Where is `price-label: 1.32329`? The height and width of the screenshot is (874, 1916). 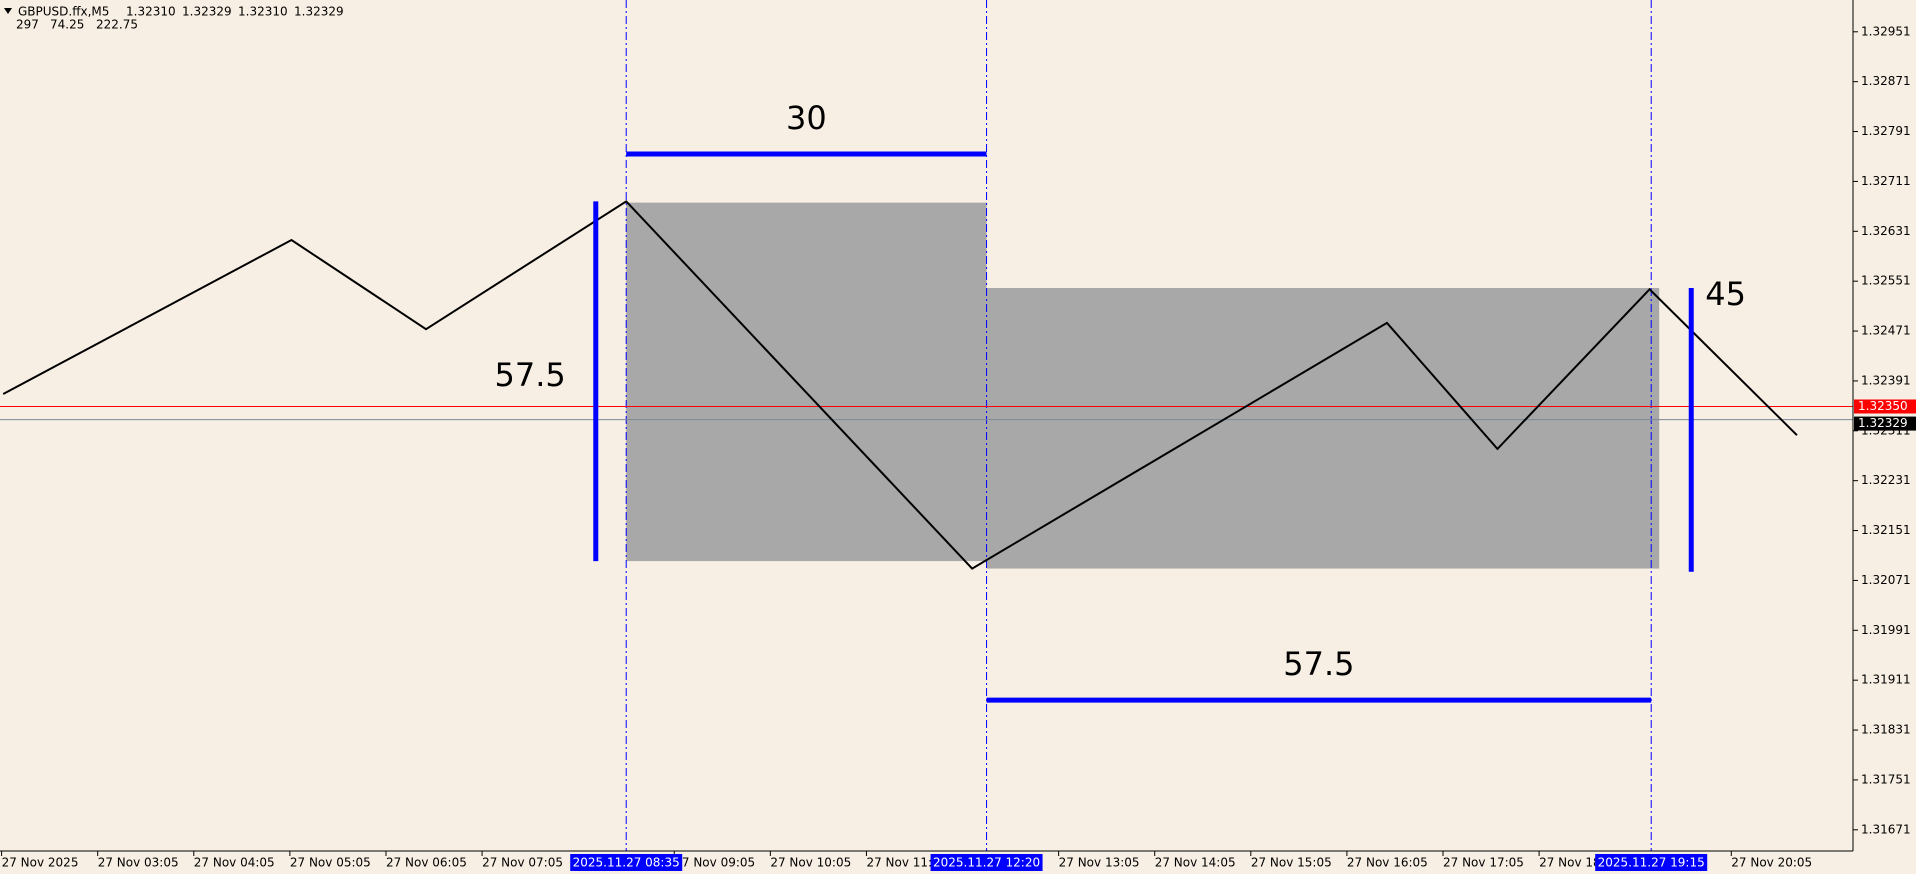 price-label: 1.32329 is located at coordinates (1883, 423).